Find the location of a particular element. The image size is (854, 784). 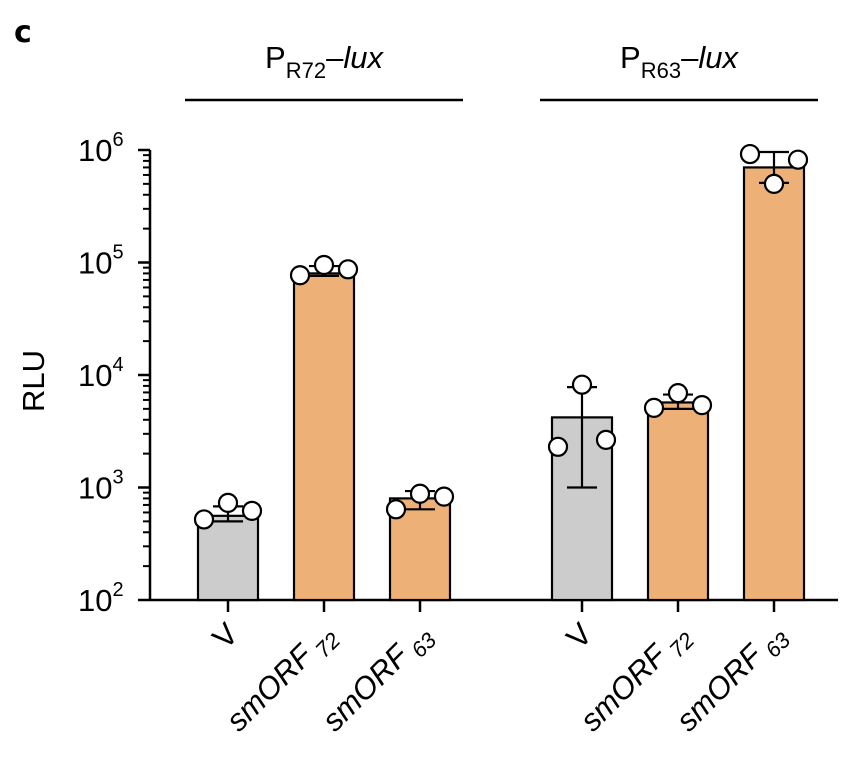

y-tick-label: 10⁵ is located at coordinates (101, 261).